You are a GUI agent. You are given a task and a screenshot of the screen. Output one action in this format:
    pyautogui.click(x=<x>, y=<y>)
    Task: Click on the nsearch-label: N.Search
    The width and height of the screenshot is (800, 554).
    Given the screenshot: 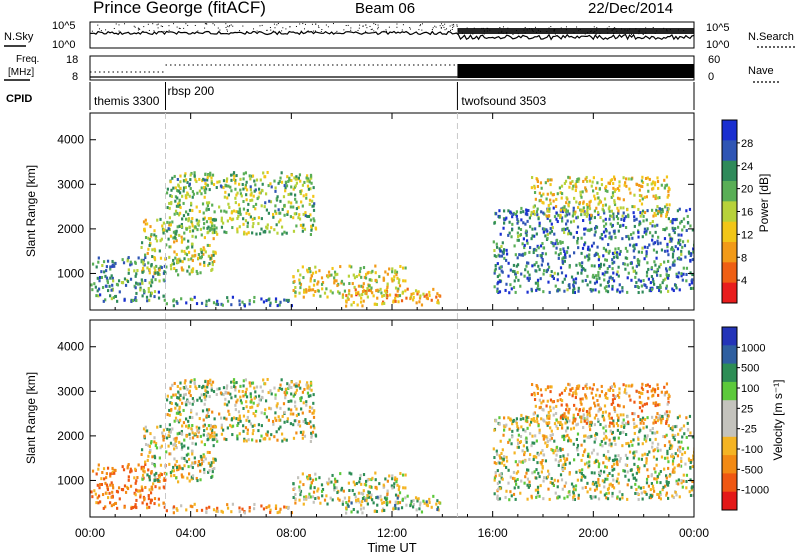 What is the action you would take?
    pyautogui.click(x=771, y=37)
    